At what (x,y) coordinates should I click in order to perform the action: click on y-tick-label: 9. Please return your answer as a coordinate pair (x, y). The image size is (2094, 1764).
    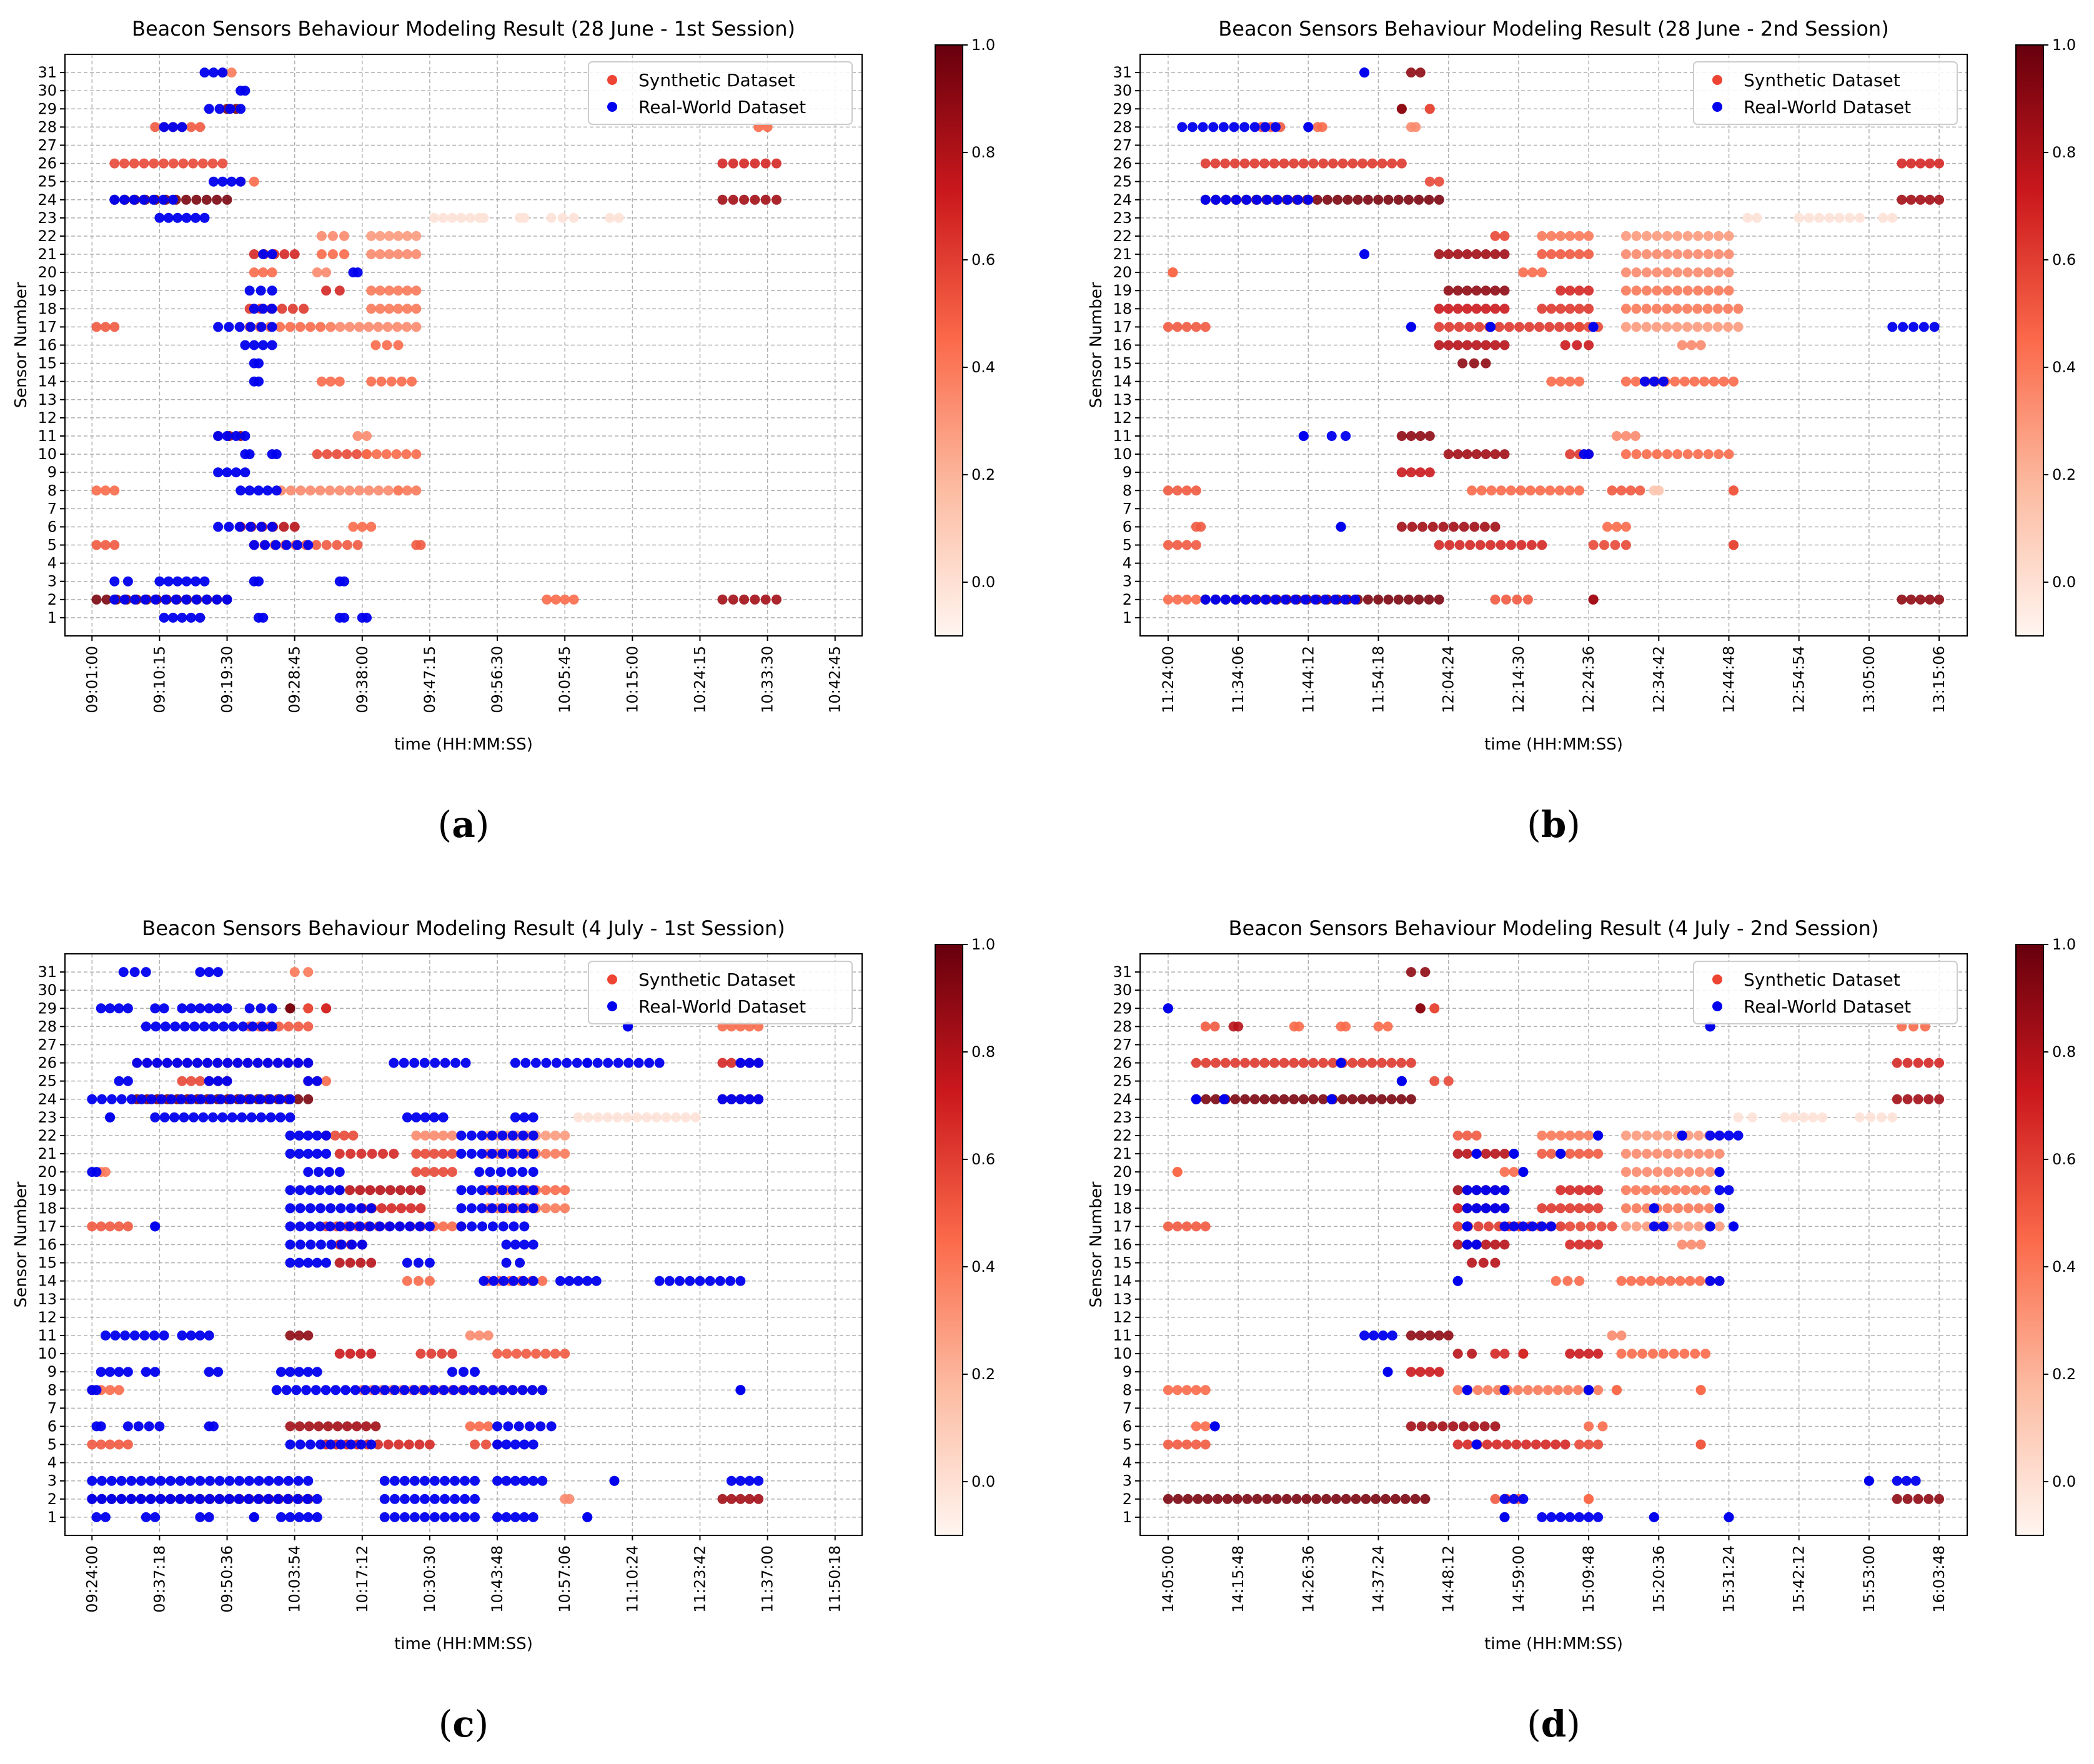
    Looking at the image, I should click on (1127, 472).